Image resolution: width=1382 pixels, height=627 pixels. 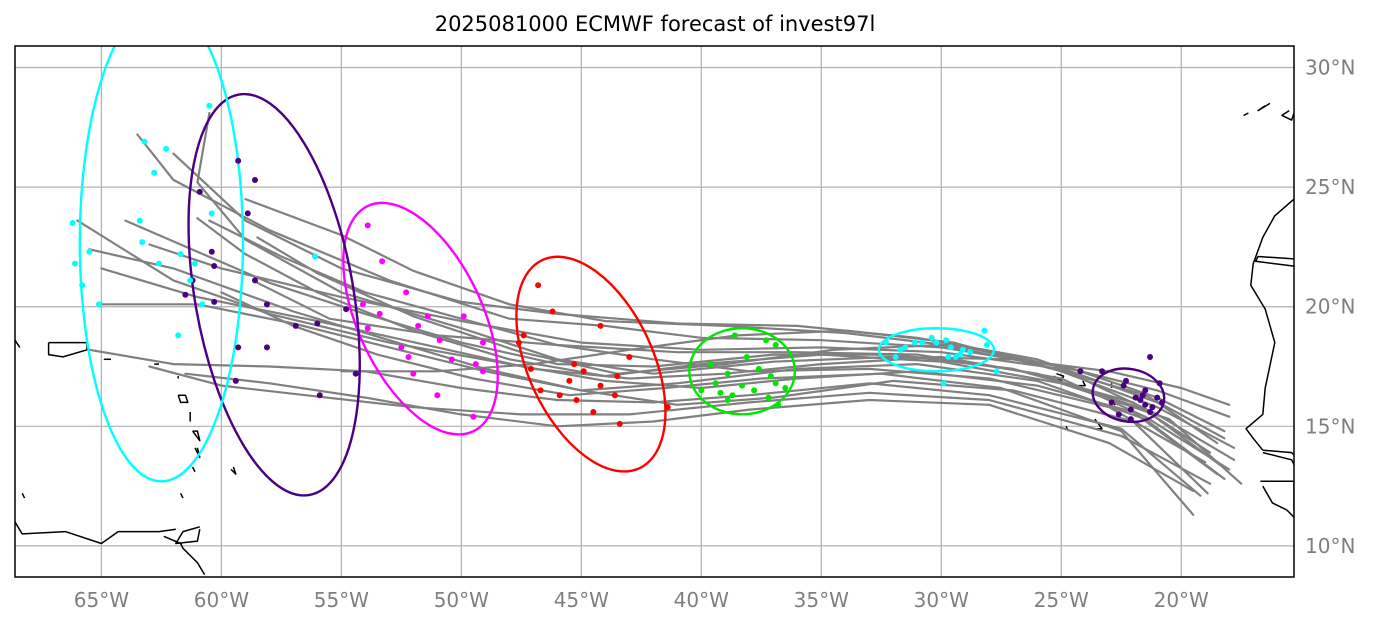 What do you see at coordinates (461, 600) in the screenshot?
I see `x-tick-label: 50°W` at bounding box center [461, 600].